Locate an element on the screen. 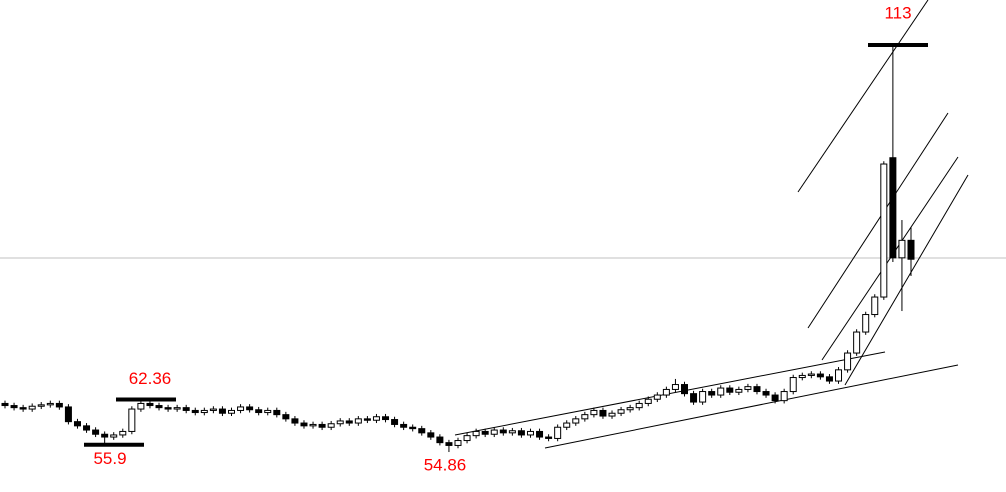 Image resolution: width=1006 pixels, height=492 pixels. level-label: 113 is located at coordinates (897, 12).